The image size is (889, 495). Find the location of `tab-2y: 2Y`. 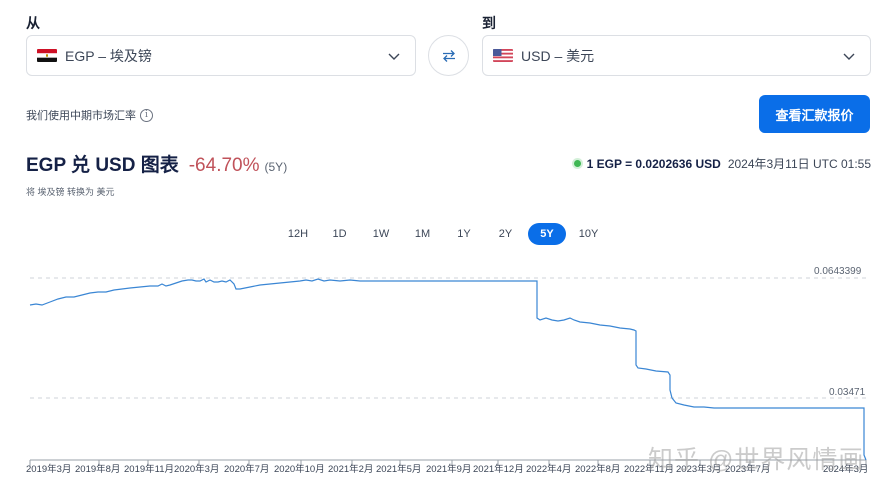

tab-2y: 2Y is located at coordinates (505, 234).